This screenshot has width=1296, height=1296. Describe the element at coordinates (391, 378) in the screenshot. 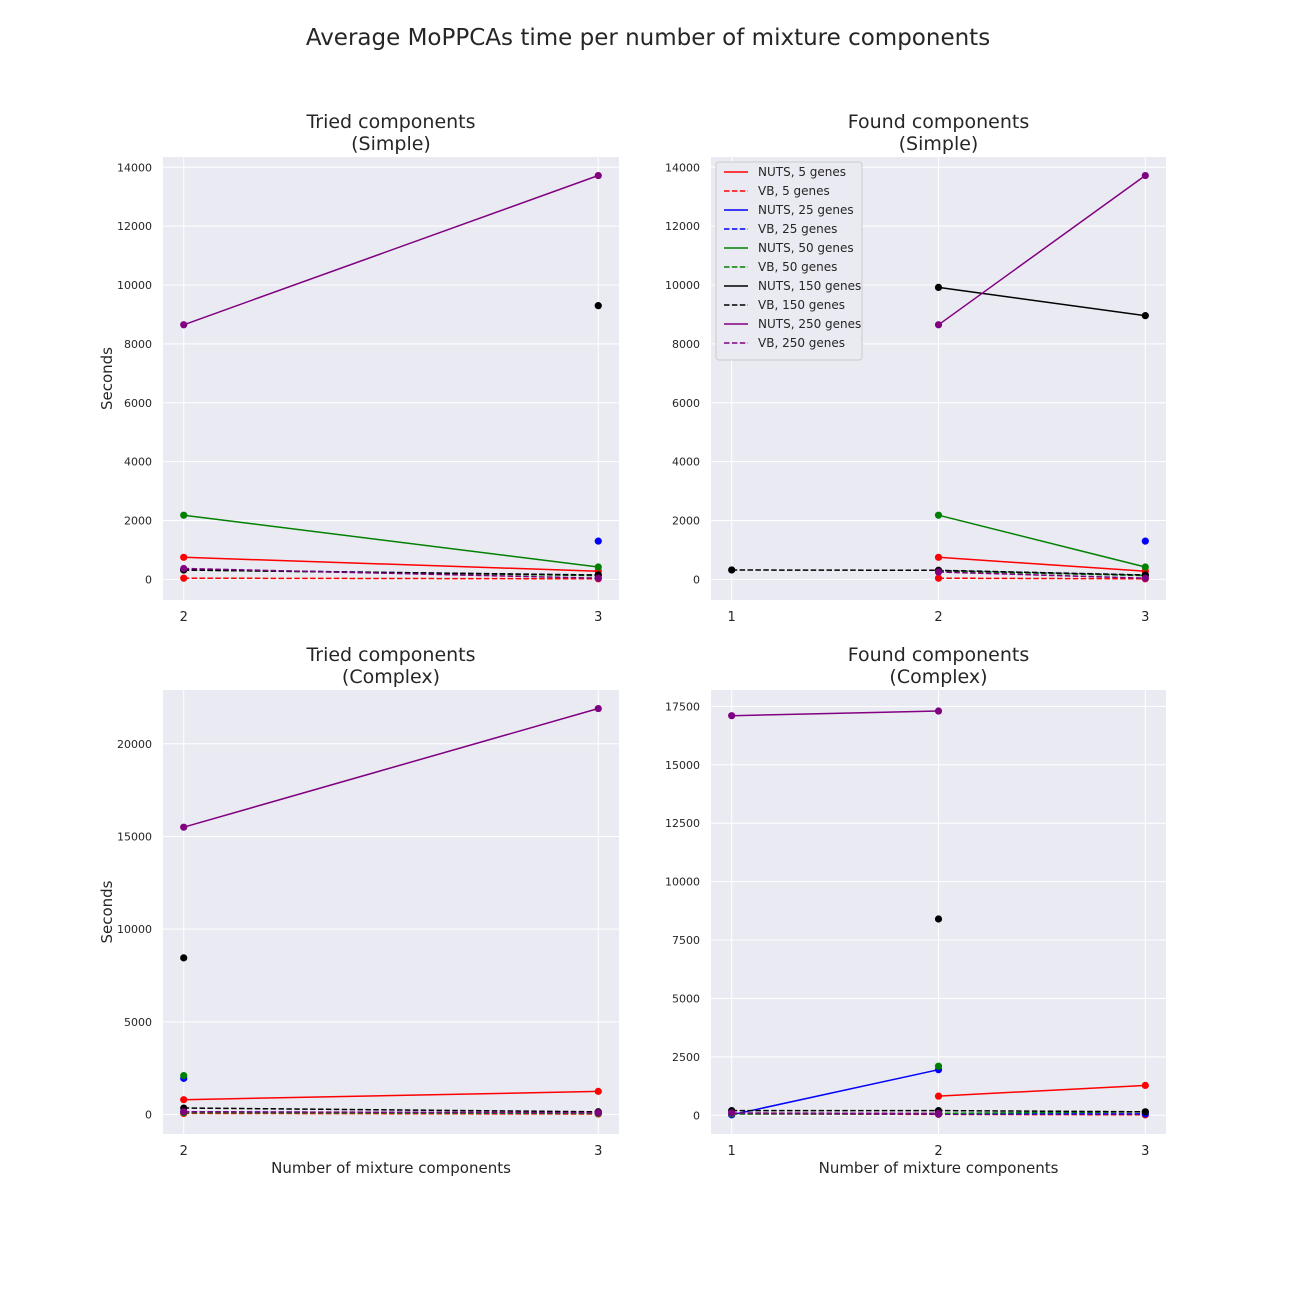

I see `plot-area` at that location.